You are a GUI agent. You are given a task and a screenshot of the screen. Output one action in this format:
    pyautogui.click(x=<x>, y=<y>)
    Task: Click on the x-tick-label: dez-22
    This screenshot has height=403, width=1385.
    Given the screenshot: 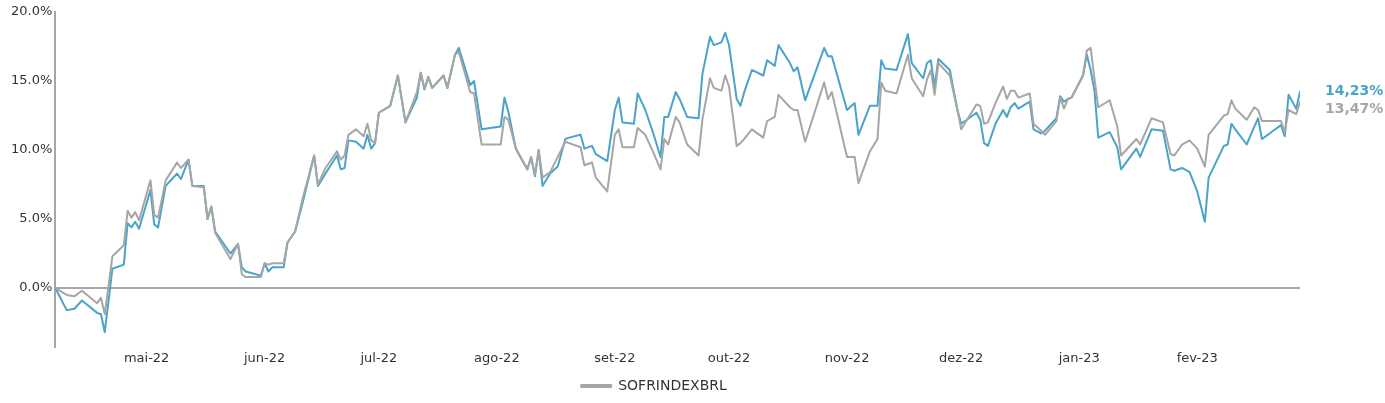 What is the action you would take?
    pyautogui.click(x=961, y=357)
    